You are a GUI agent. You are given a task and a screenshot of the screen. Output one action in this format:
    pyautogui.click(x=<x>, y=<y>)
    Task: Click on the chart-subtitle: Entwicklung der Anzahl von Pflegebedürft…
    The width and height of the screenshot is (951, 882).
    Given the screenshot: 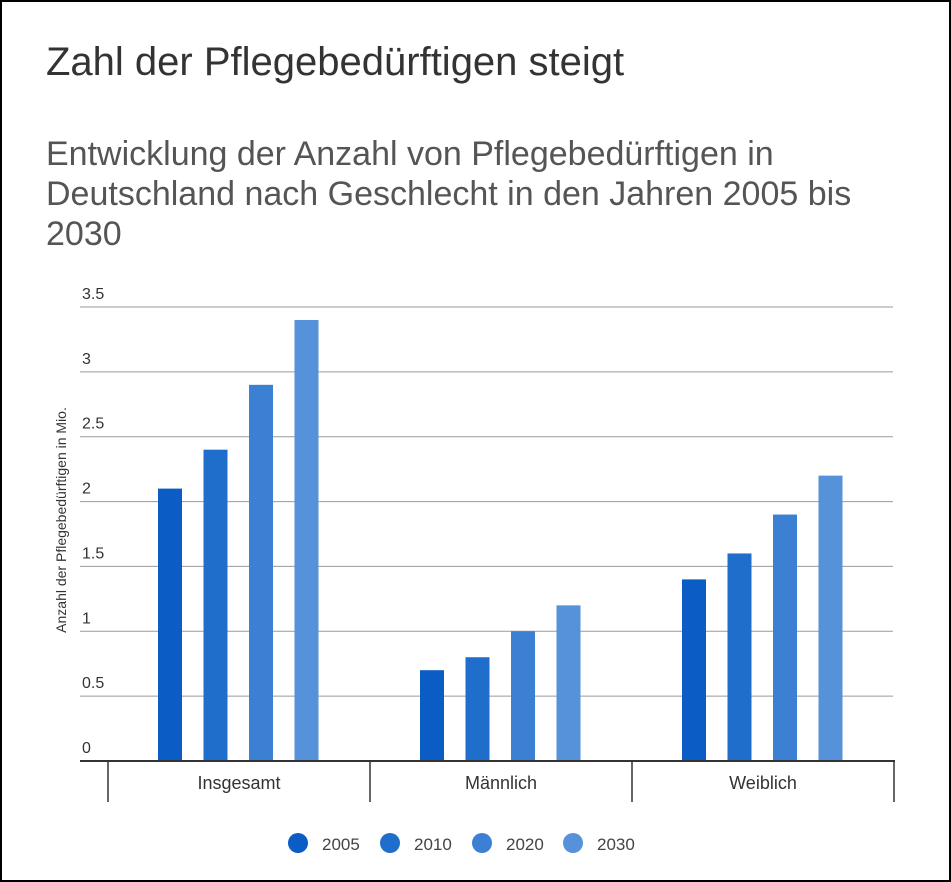 What is the action you would take?
    pyautogui.click(x=449, y=194)
    